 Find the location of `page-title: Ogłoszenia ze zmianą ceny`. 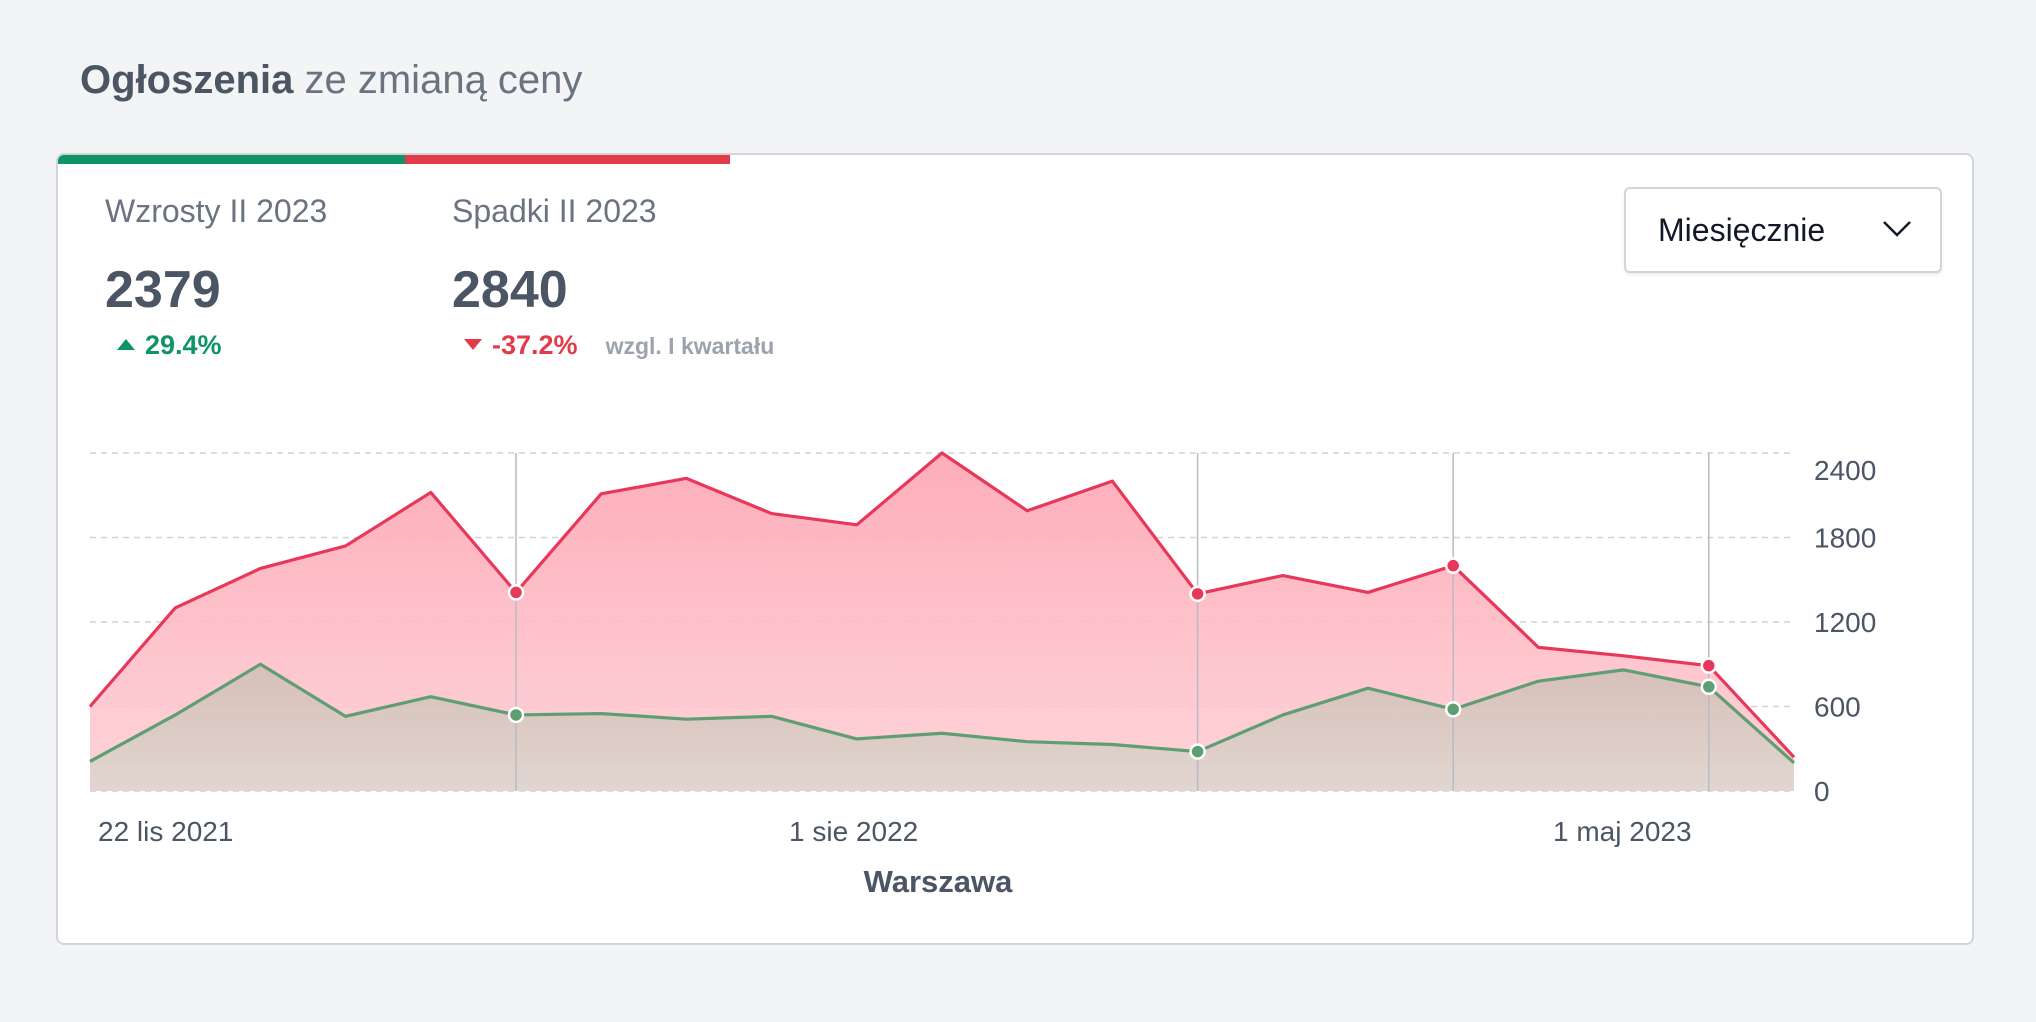

page-title: Ogłoszenia ze zmianą ceny is located at coordinates (331, 80).